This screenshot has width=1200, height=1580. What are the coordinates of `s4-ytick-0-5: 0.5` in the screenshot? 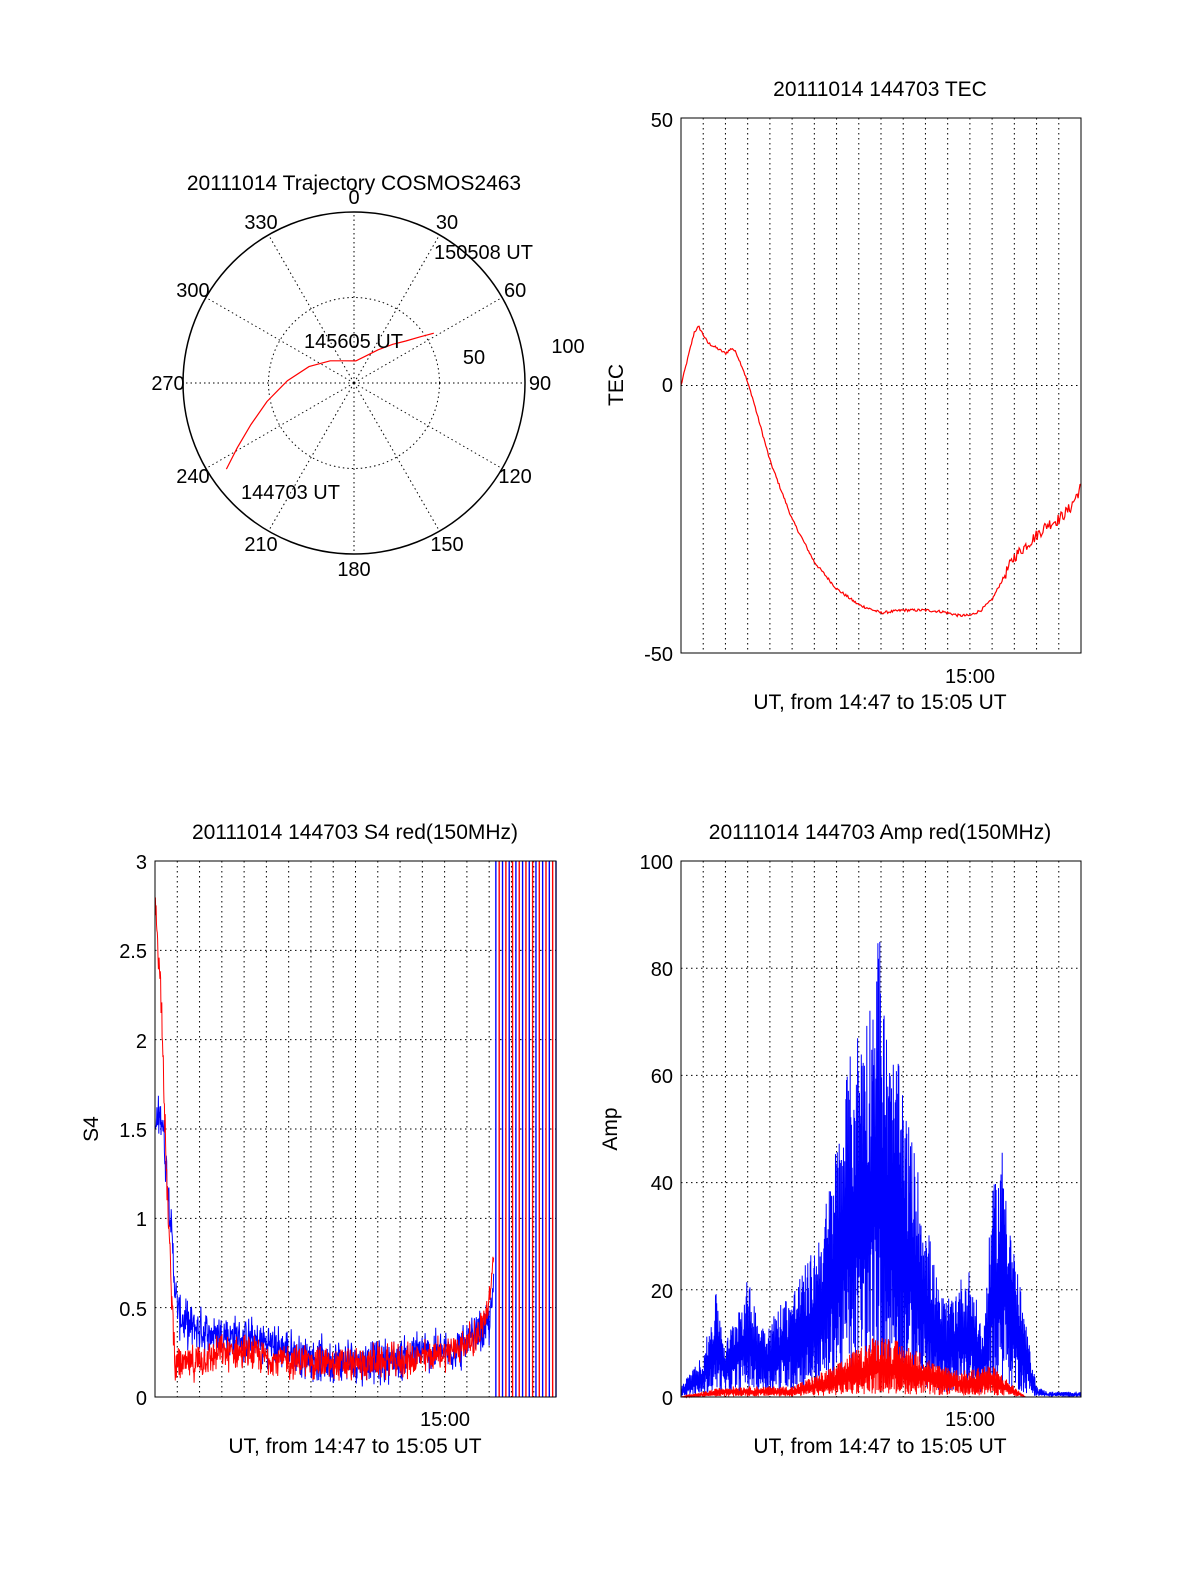 It's located at (133, 1310).